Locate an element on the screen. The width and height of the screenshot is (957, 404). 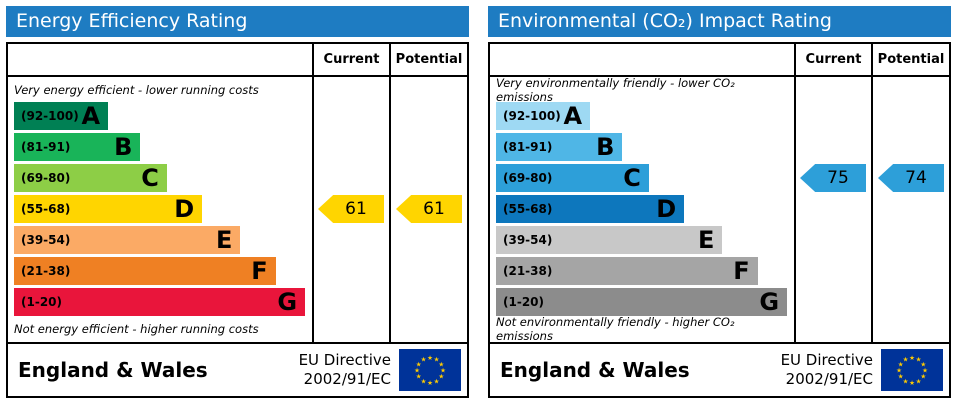
current-rating-value: 75 is located at coordinates (838, 178).